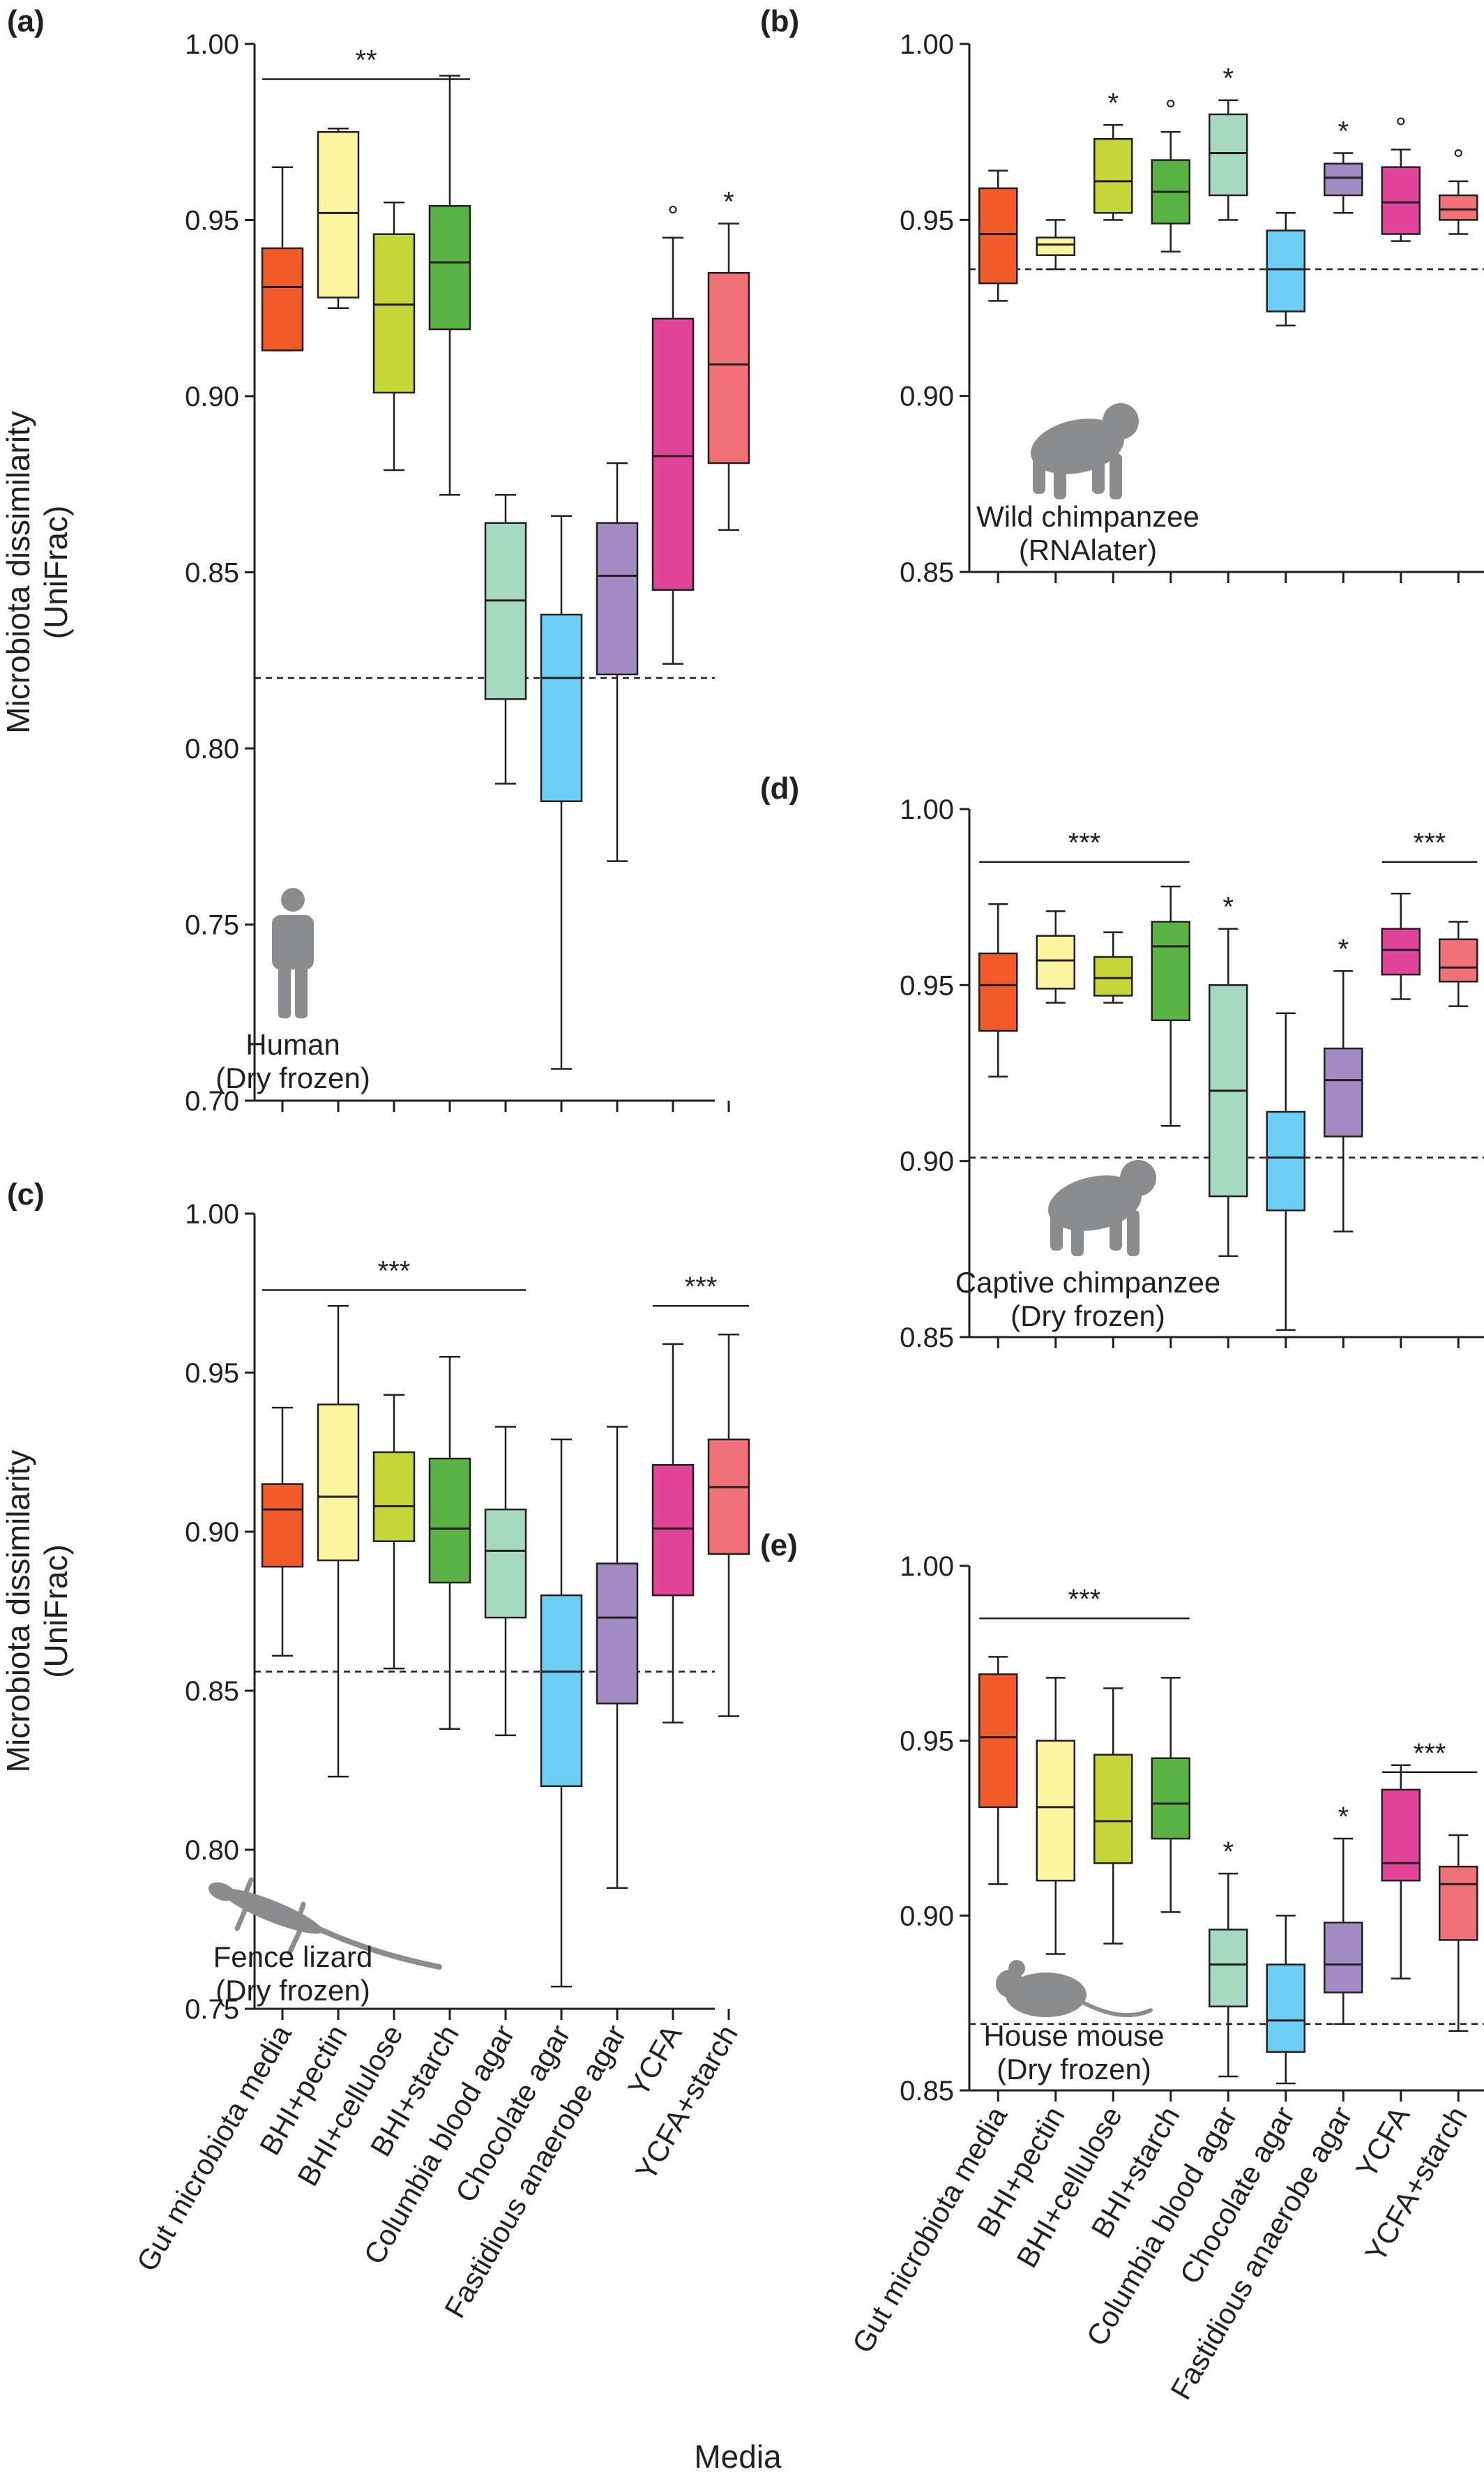 This screenshot has height=2481, width=1484. I want to click on species-label-line: Wild chimpanzee, so click(1087, 516).